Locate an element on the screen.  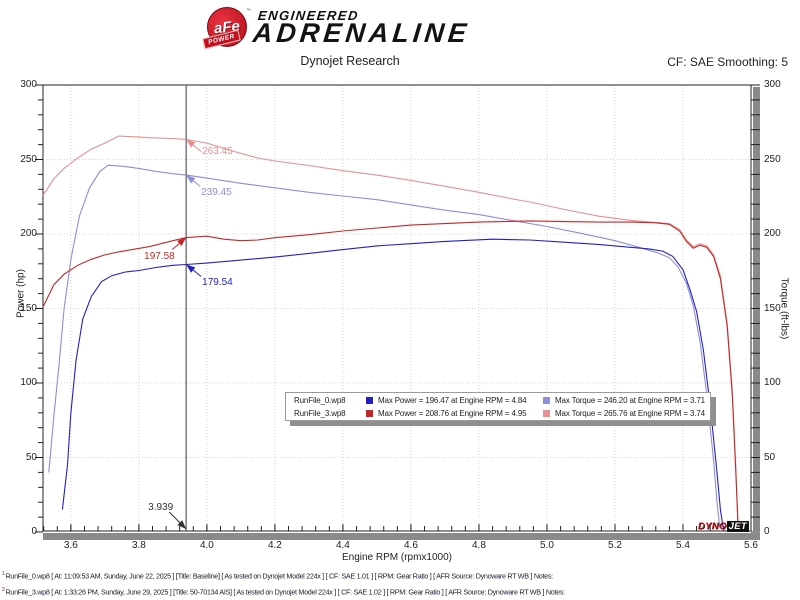
legend-max-torque-text: Max Torque = 265.76 at Engine RPM = 3.74 is located at coordinates (630, 413).